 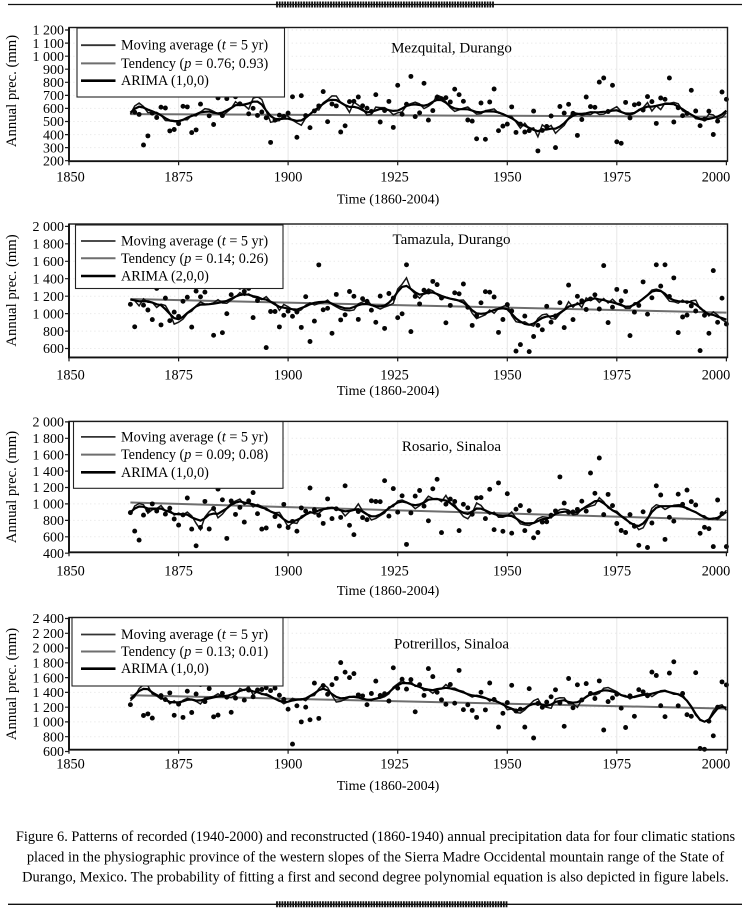 I want to click on svg-text: Tendency (p = 0.09; 0.08), so click(x=195, y=455).